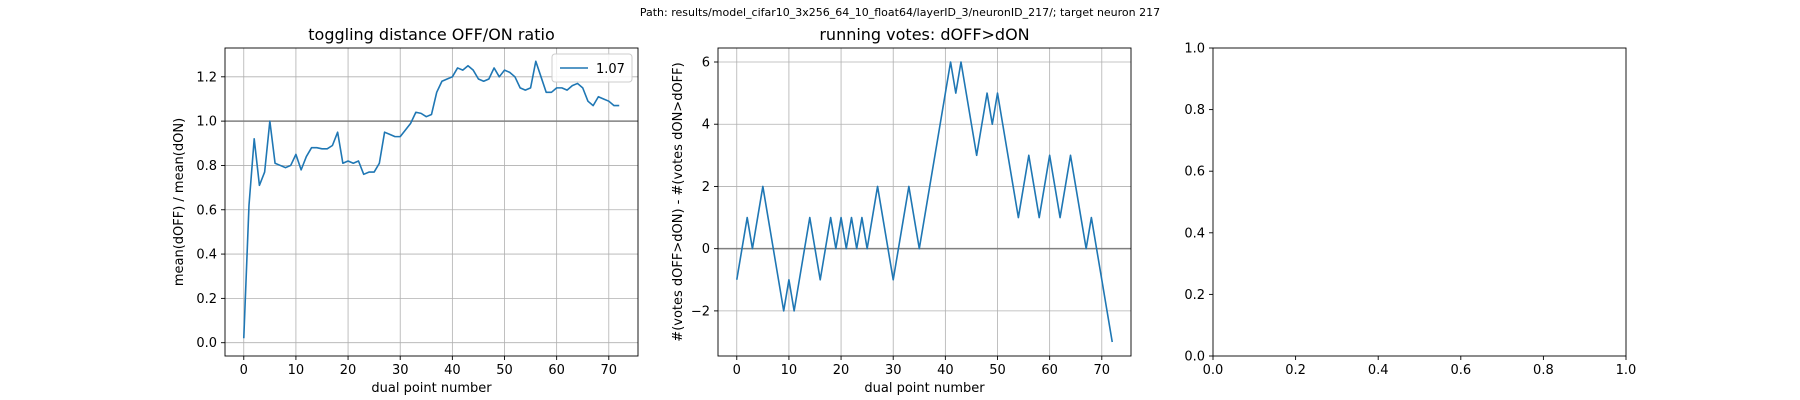 This screenshot has width=1800, height=400. What do you see at coordinates (1543, 370) in the screenshot?
I see `x-tick-label: 0.8` at bounding box center [1543, 370].